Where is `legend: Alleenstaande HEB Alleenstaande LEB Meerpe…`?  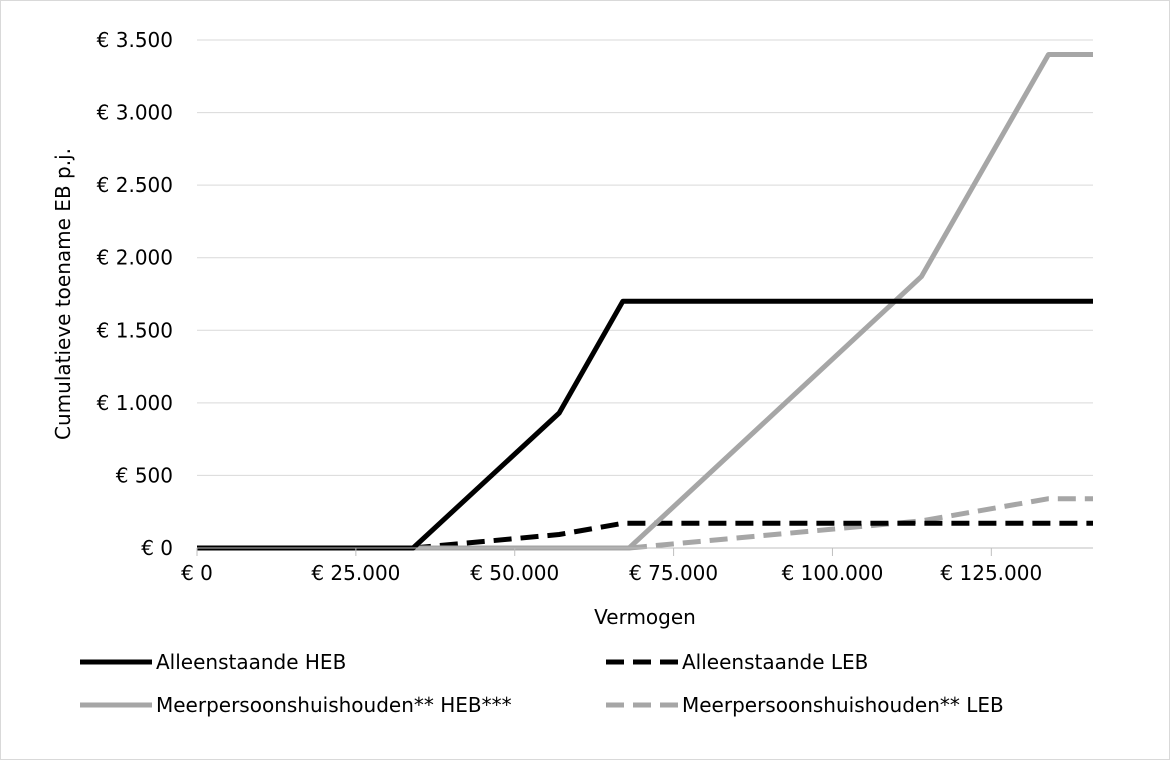
legend: Alleenstaande HEB Alleenstaande LEB Meerpe… is located at coordinates (542, 683).